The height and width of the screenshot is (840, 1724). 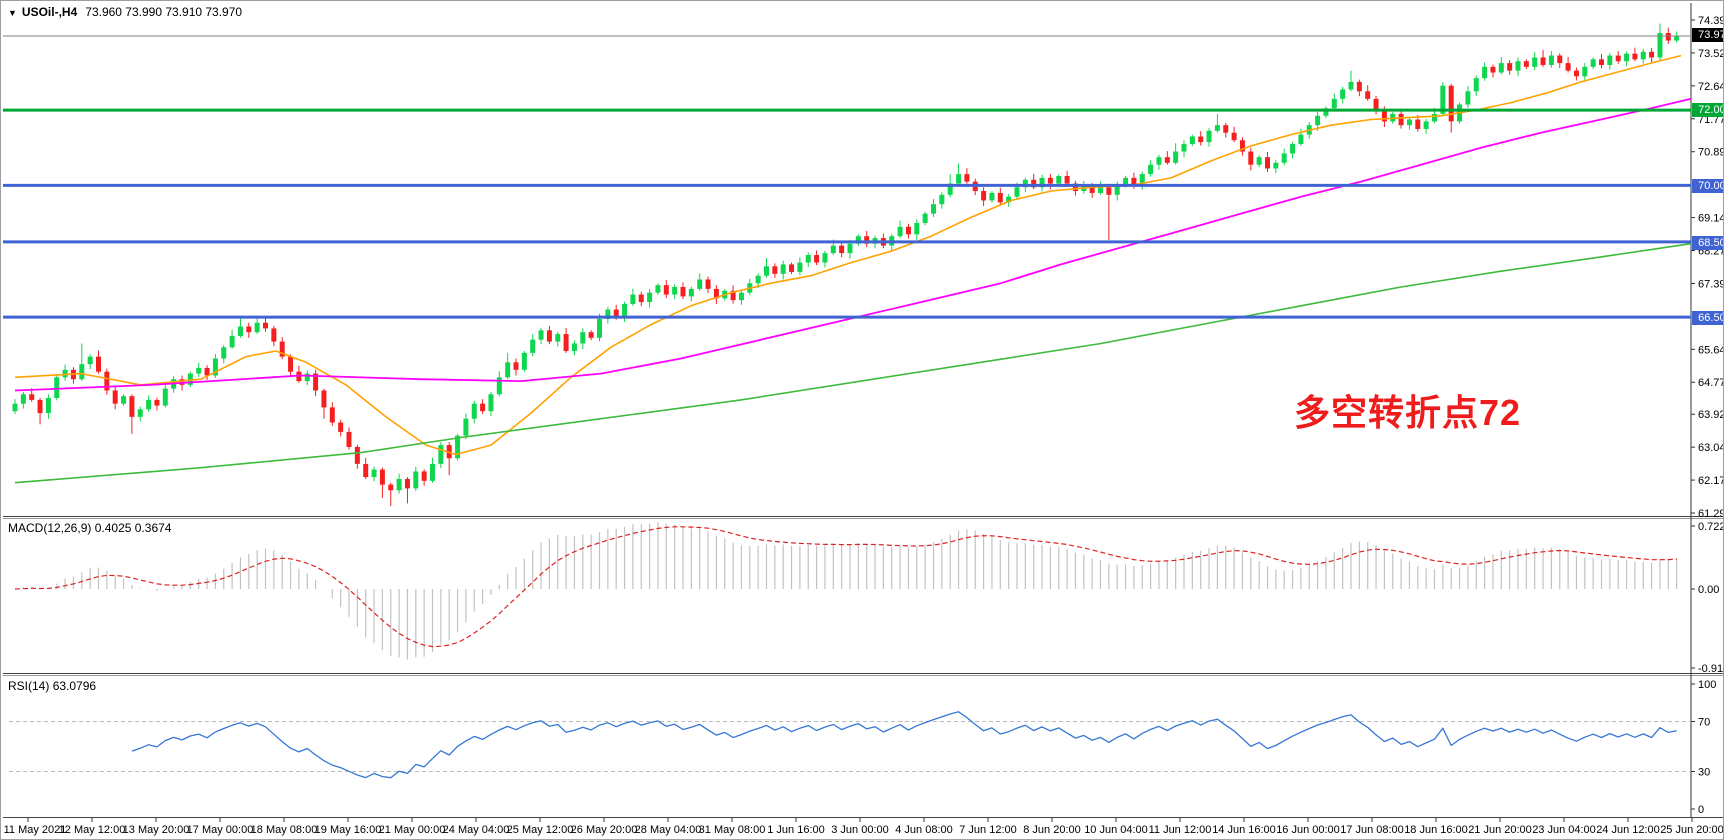 What do you see at coordinates (1707, 110) in the screenshot?
I see `level-72-price-tag: 72.000` at bounding box center [1707, 110].